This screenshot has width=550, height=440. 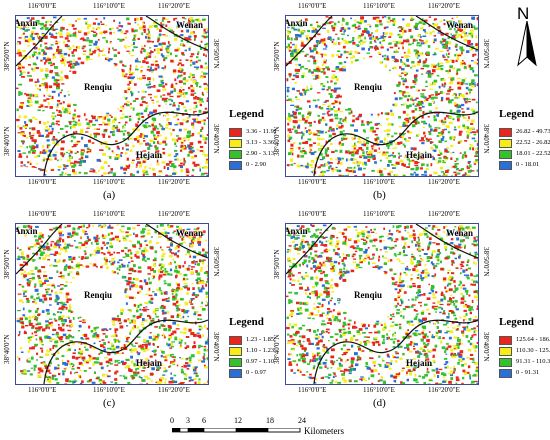 I want to click on legend-item: 110.30 - 125.64, so click(x=524, y=351).